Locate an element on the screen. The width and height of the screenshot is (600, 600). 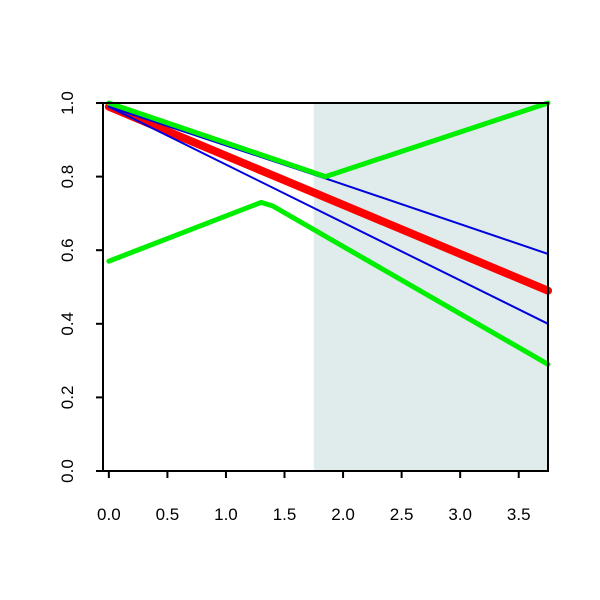
x-tick-label: 1.0 is located at coordinates (226, 514).